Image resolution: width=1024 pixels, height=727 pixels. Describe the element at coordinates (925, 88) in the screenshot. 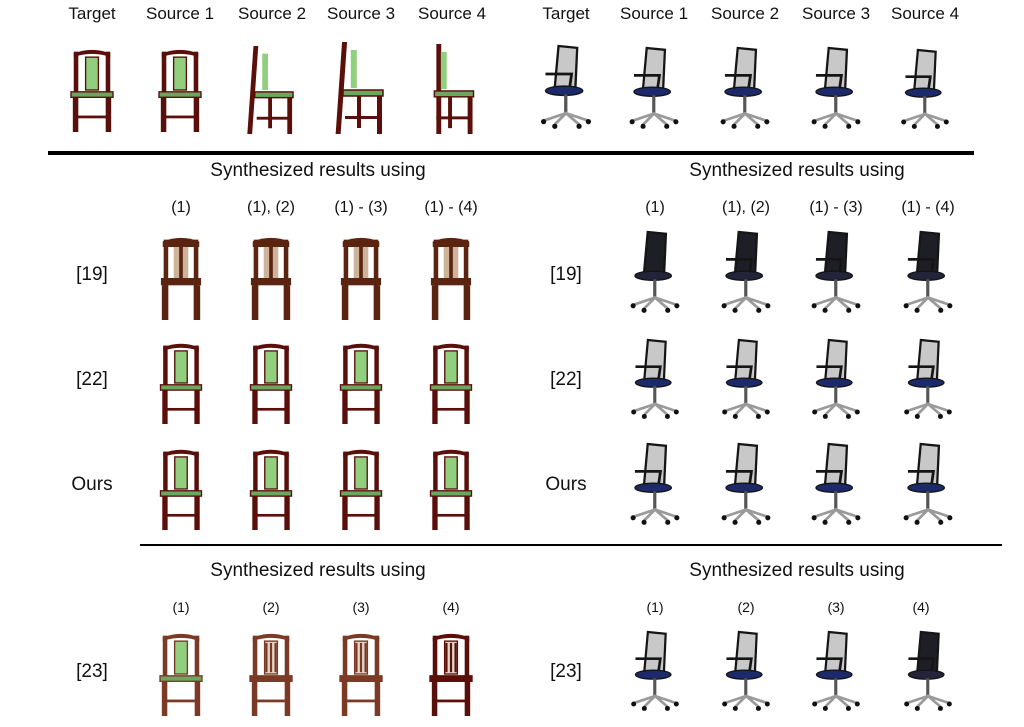

I see `office-source4-right` at that location.